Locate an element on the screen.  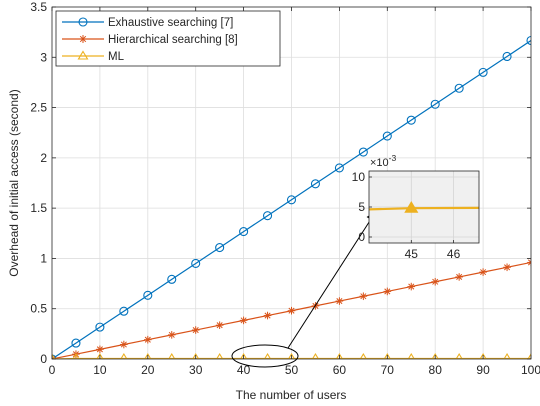
inset-x-tick-label: 46 is located at coordinates (454, 254).